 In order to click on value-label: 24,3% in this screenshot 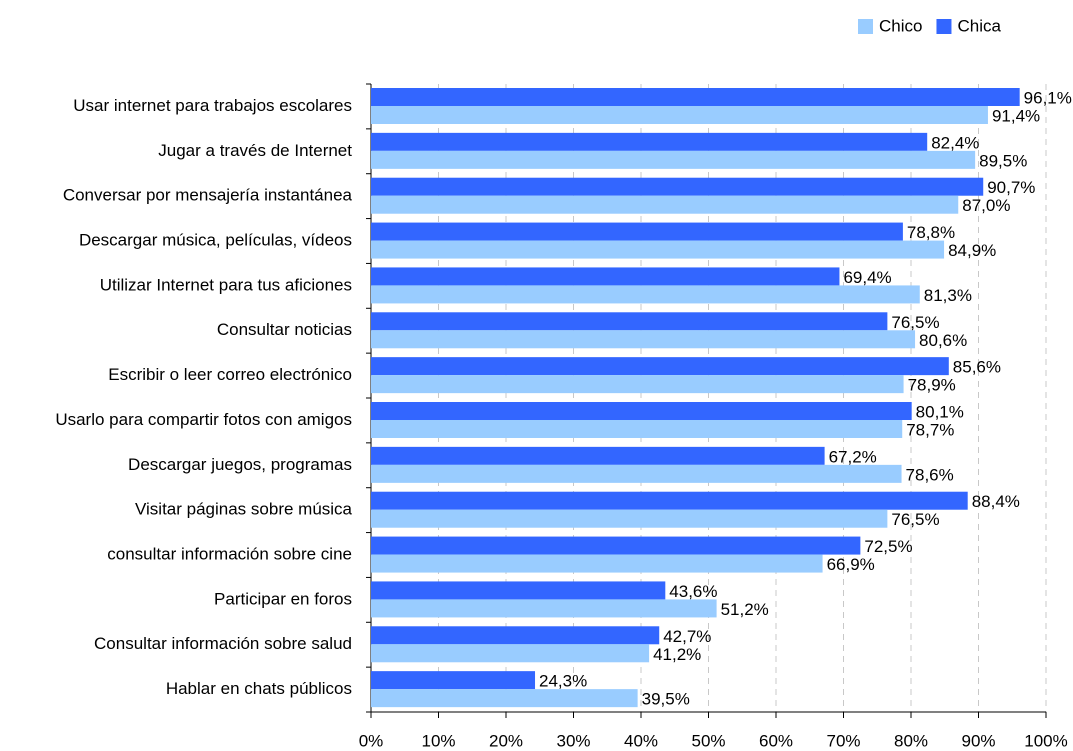, I will do `click(563, 681)`.